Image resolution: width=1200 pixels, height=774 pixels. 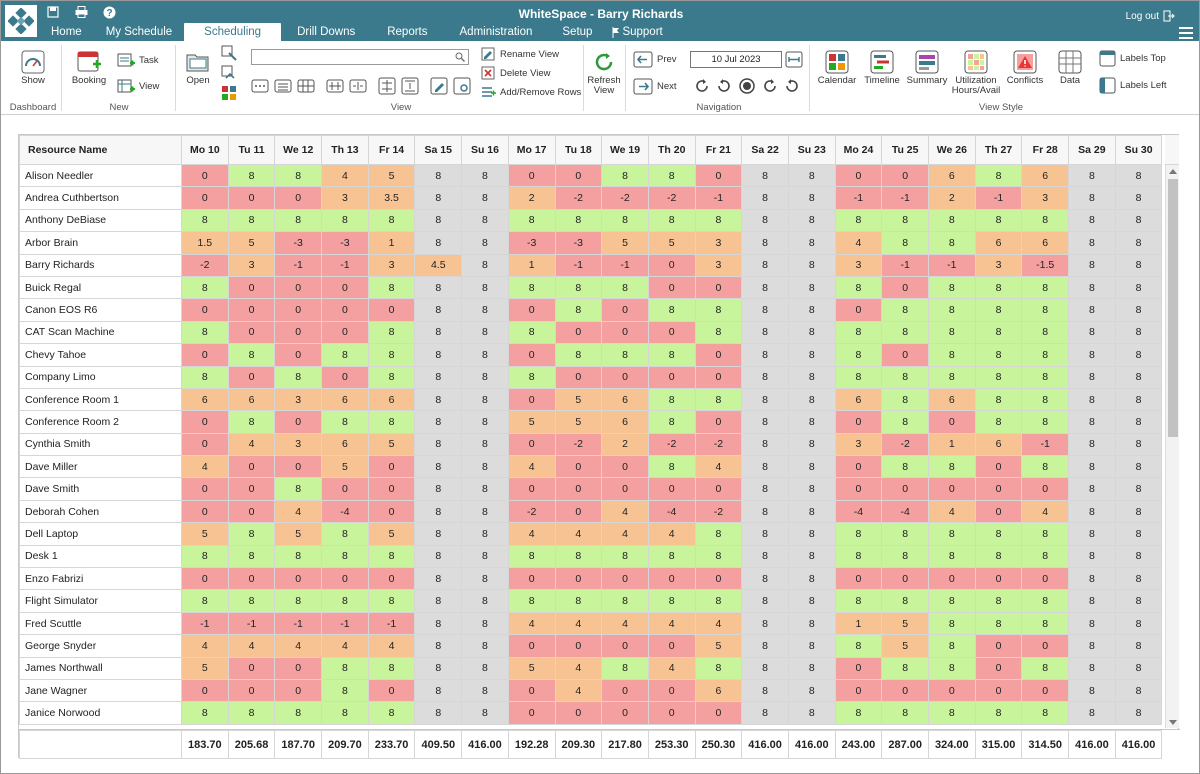 What do you see at coordinates (439, 86) in the screenshot?
I see `edit-view-icon` at bounding box center [439, 86].